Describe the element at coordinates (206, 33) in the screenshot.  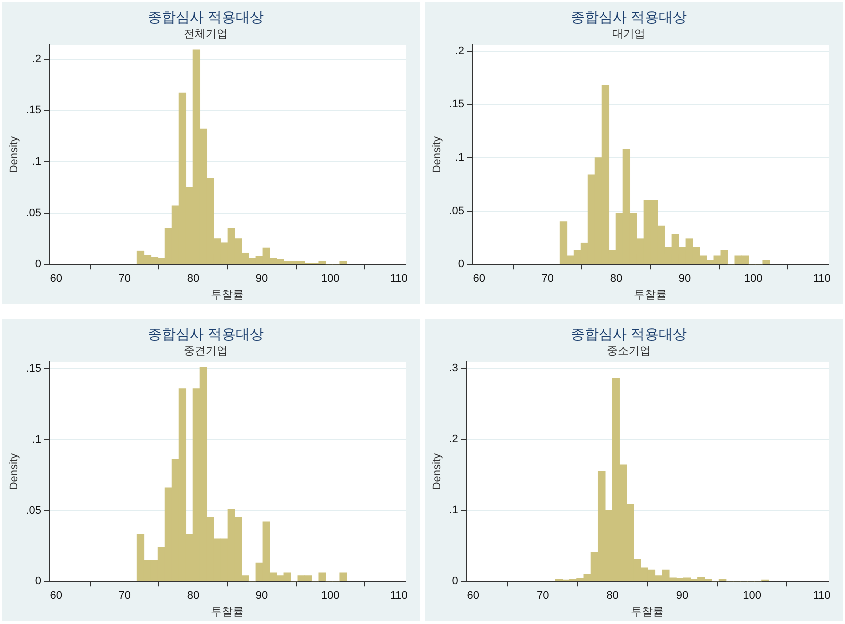
I see `chart-subtitle: 전체기업` at that location.